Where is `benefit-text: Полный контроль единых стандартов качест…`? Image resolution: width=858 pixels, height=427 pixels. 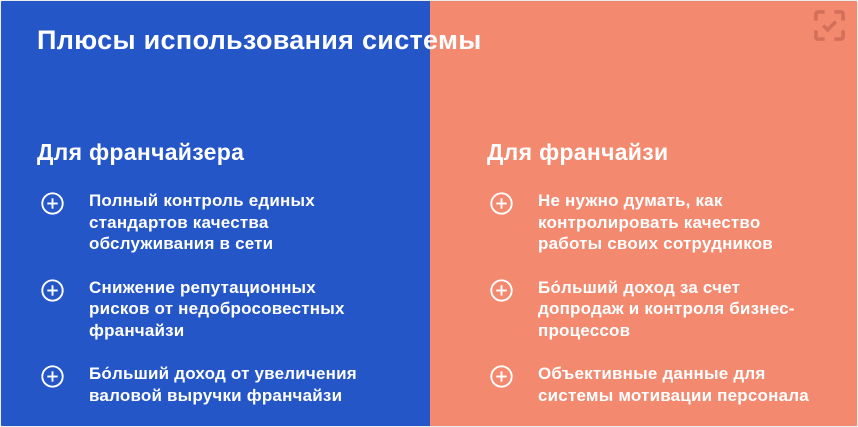
benefit-text: Полный контроль единых стандартов качест… is located at coordinates (202, 222).